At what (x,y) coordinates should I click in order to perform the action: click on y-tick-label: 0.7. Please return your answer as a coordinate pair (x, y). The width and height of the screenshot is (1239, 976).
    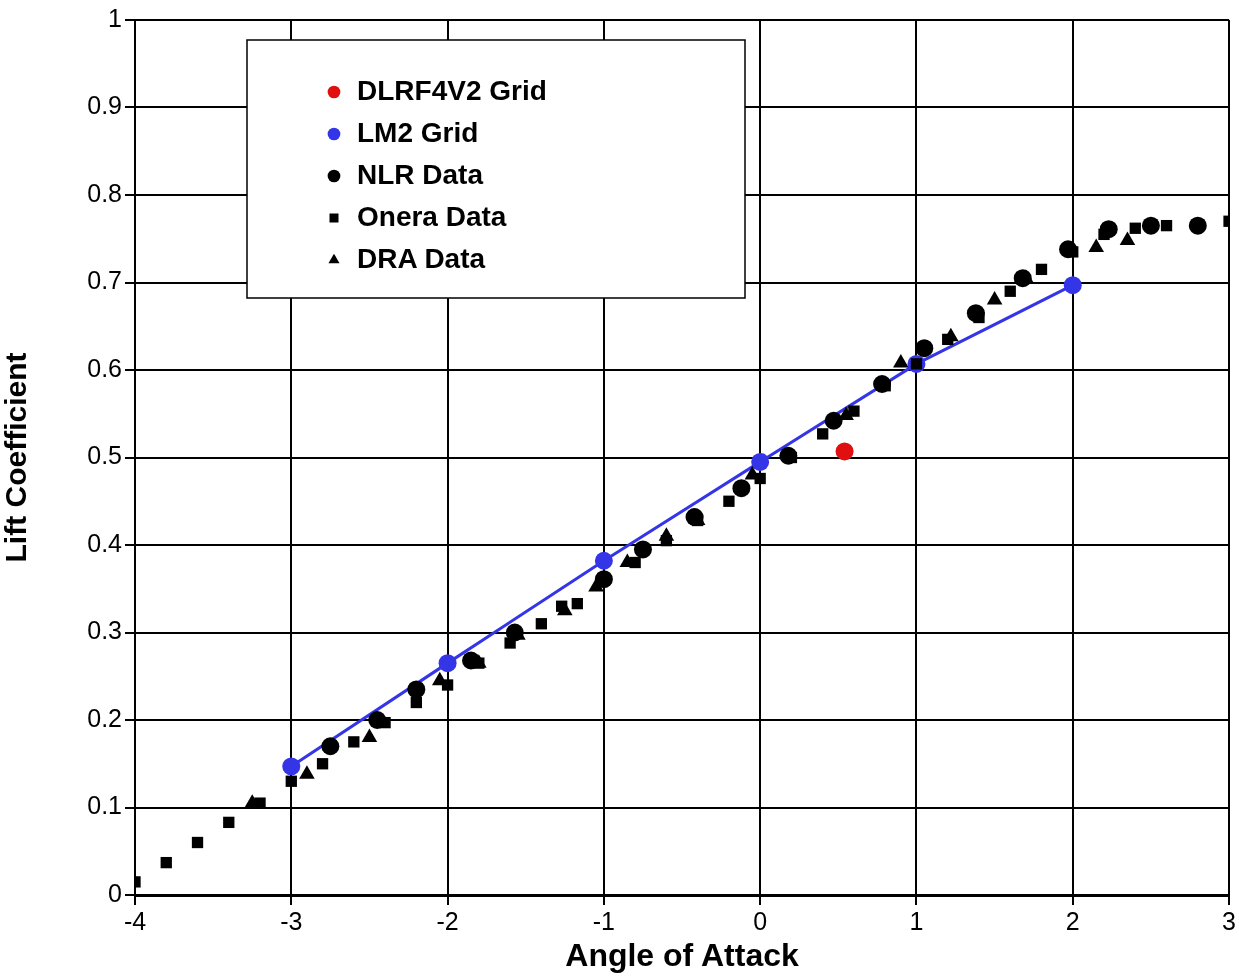
    Looking at the image, I should click on (104, 280).